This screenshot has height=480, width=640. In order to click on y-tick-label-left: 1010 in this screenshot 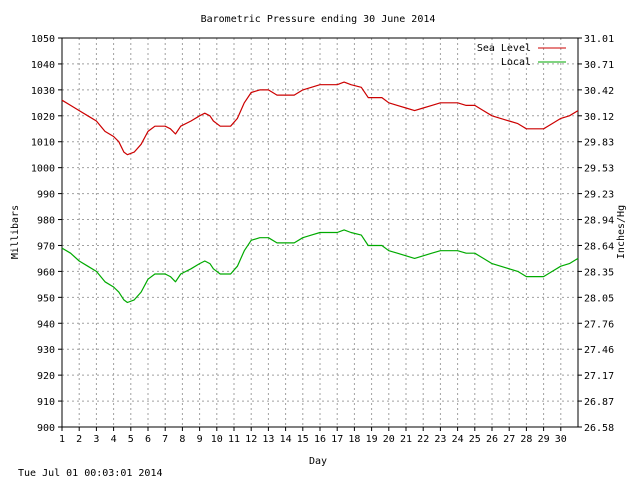, I will do `click(43, 143)`.